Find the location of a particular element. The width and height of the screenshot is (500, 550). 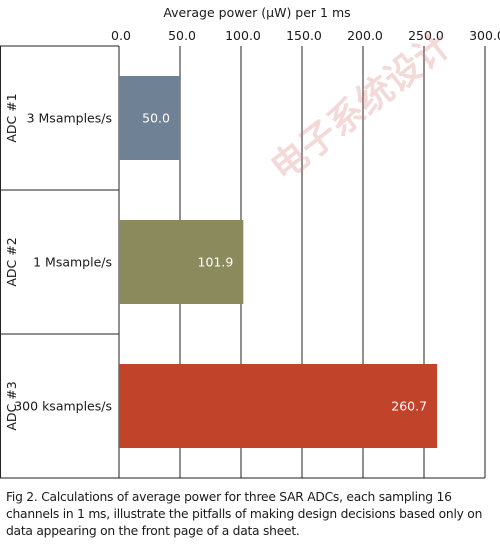

x-tick-label: 100.0 is located at coordinates (243, 35).